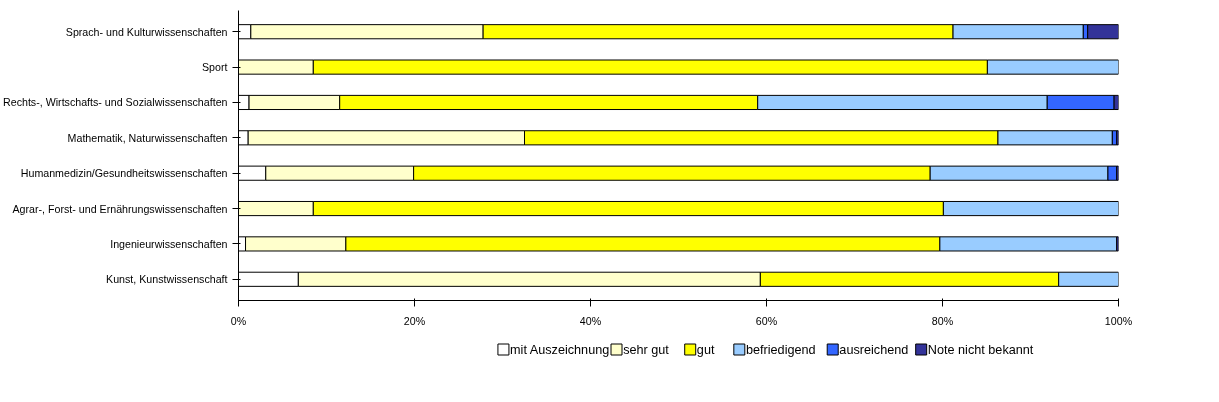  Describe the element at coordinates (646, 349) in the screenshot. I see `legend-label: sehr gut` at that location.